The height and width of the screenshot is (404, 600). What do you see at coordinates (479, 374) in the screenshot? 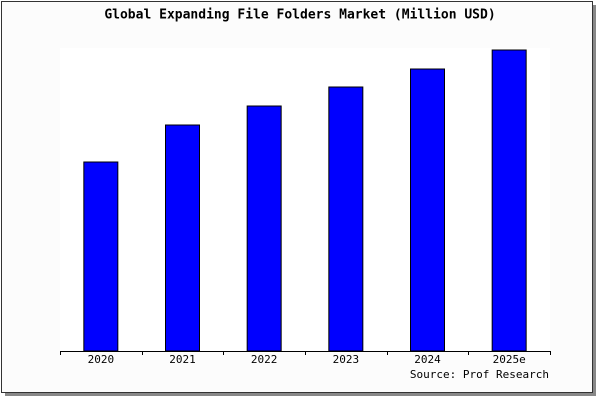
I see `source-note: Source: Prof Research` at bounding box center [479, 374].